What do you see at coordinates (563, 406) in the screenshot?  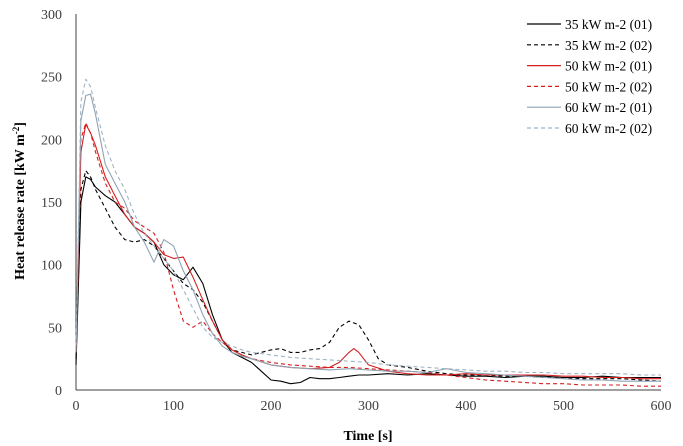 I see `x-tick-label: 500` at bounding box center [563, 406].